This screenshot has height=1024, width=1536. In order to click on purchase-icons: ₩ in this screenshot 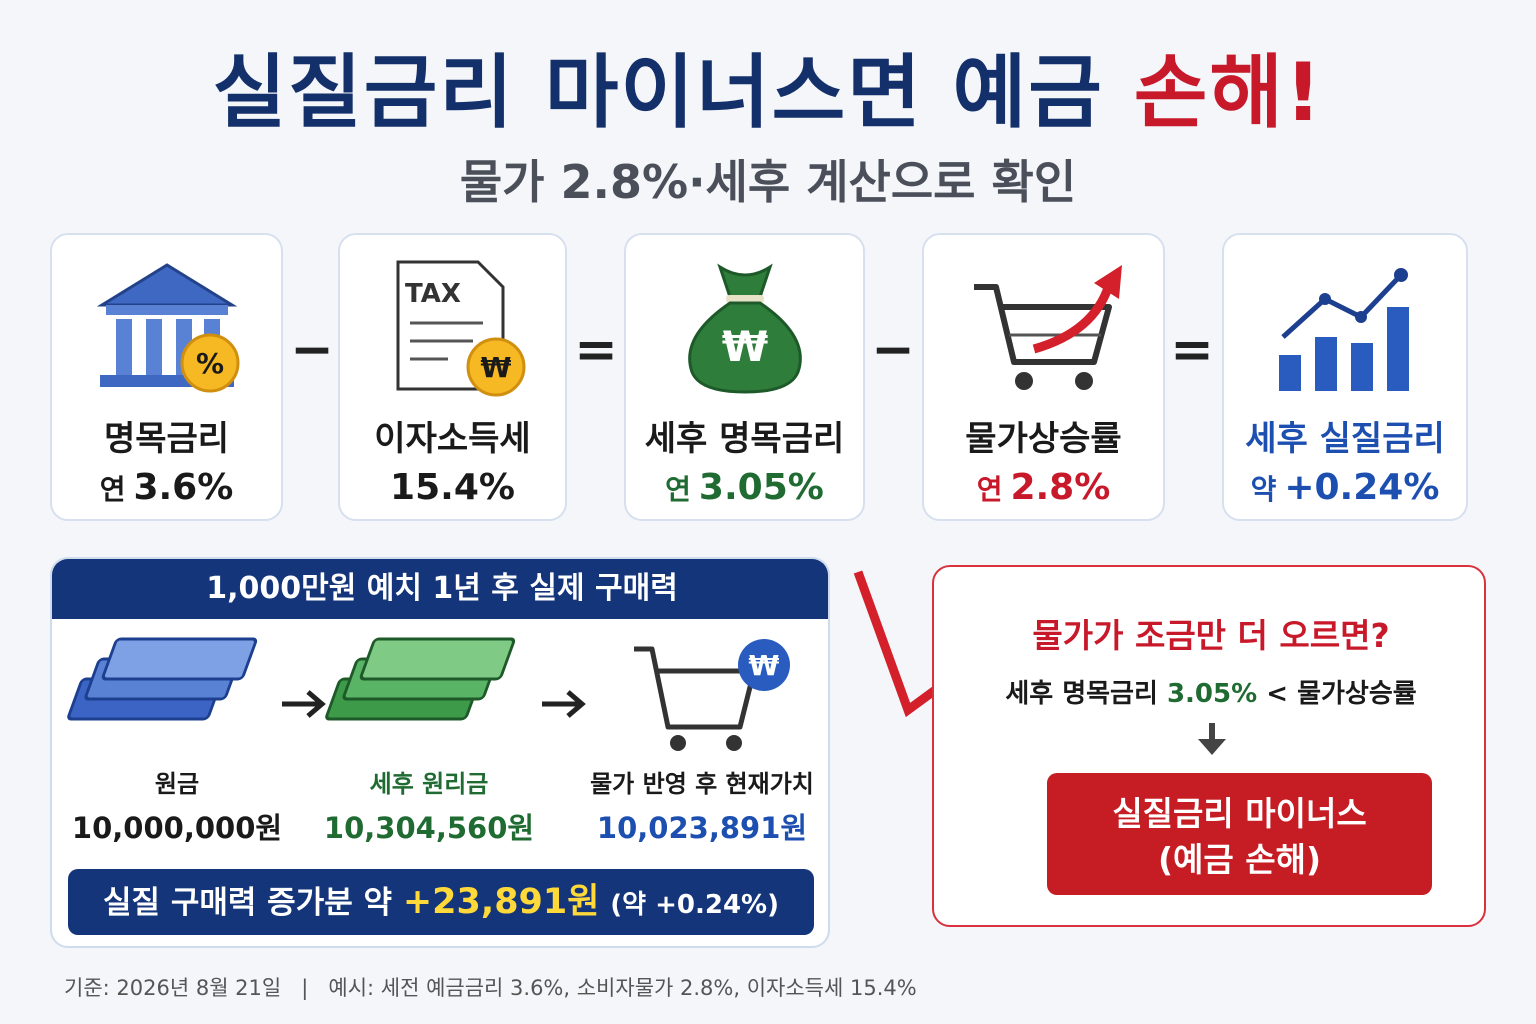, I will do `click(428, 694)`.